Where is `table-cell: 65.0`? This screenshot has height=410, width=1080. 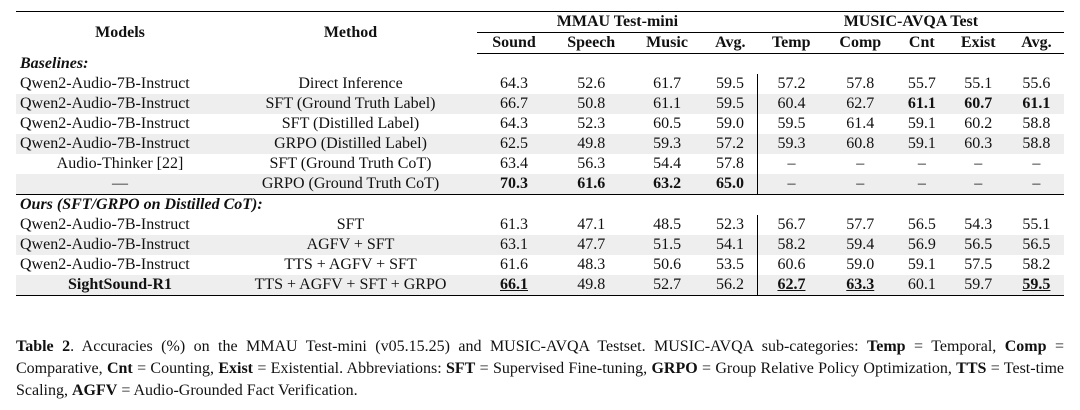
table-cell: 65.0 is located at coordinates (730, 184).